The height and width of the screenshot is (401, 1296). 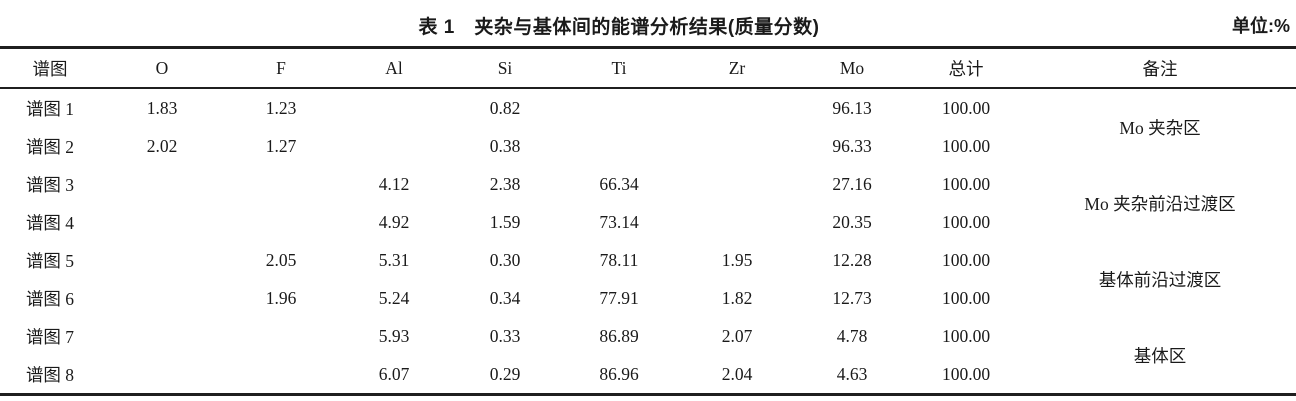 What do you see at coordinates (394, 68) in the screenshot?
I see `column-header-Al: Al` at bounding box center [394, 68].